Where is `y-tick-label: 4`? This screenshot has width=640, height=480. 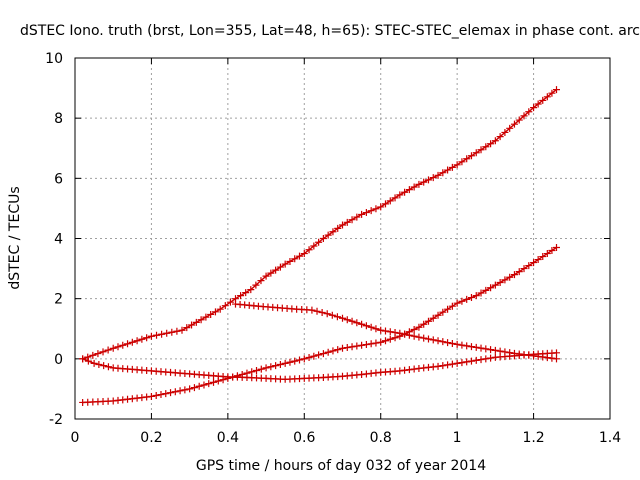
y-tick-label: 4 is located at coordinates (58, 240).